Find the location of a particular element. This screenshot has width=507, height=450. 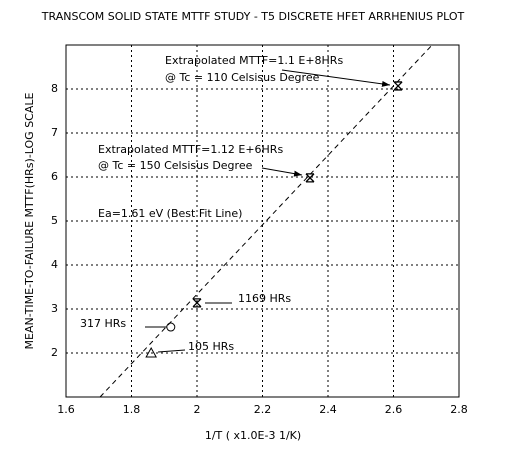

y-tick-label: 3 is located at coordinates (54, 308).